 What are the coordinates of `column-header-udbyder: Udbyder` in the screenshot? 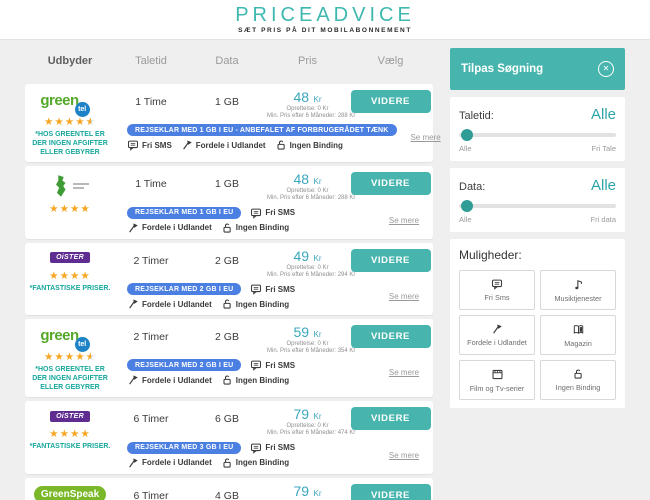 It's located at (70, 61).